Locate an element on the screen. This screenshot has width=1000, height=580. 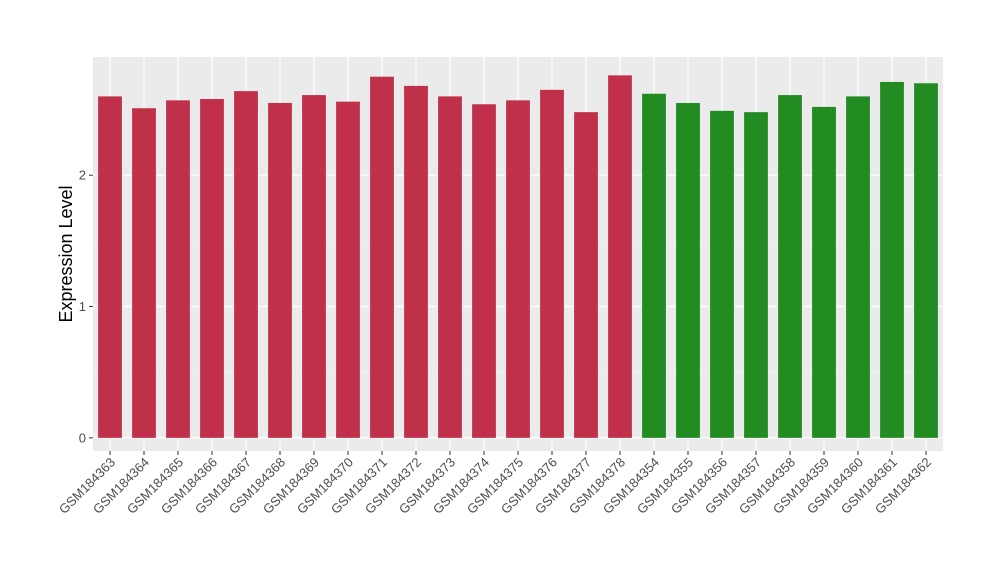
bar-GSM184363 is located at coordinates (110, 267).